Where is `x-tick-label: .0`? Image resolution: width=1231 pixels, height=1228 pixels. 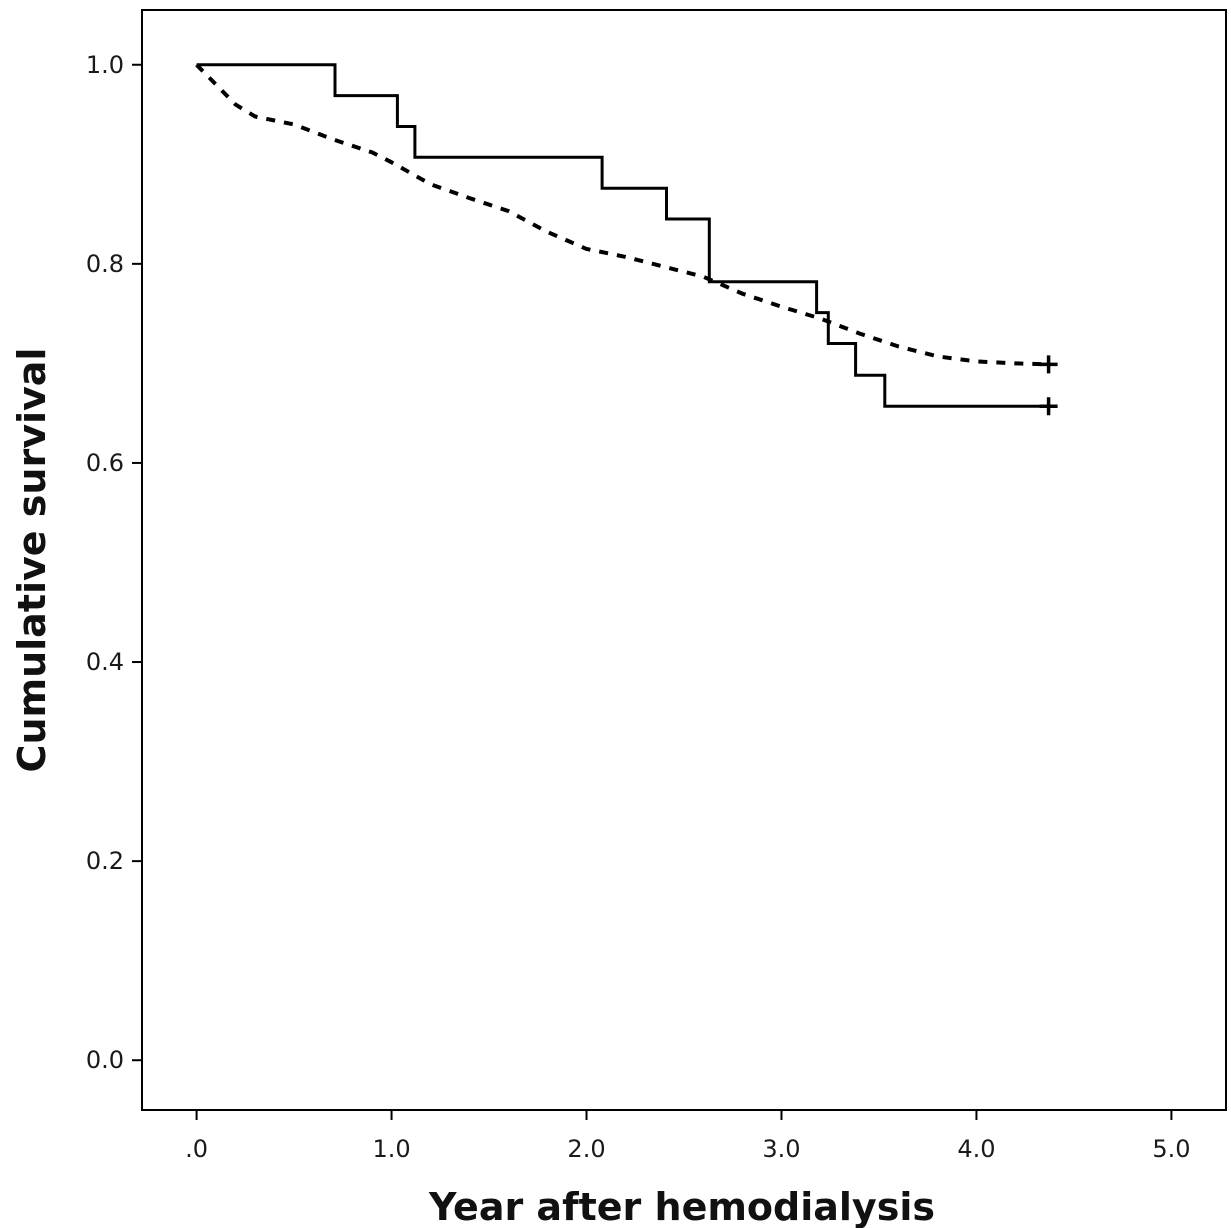 x-tick-label: .0 is located at coordinates (196, 1149).